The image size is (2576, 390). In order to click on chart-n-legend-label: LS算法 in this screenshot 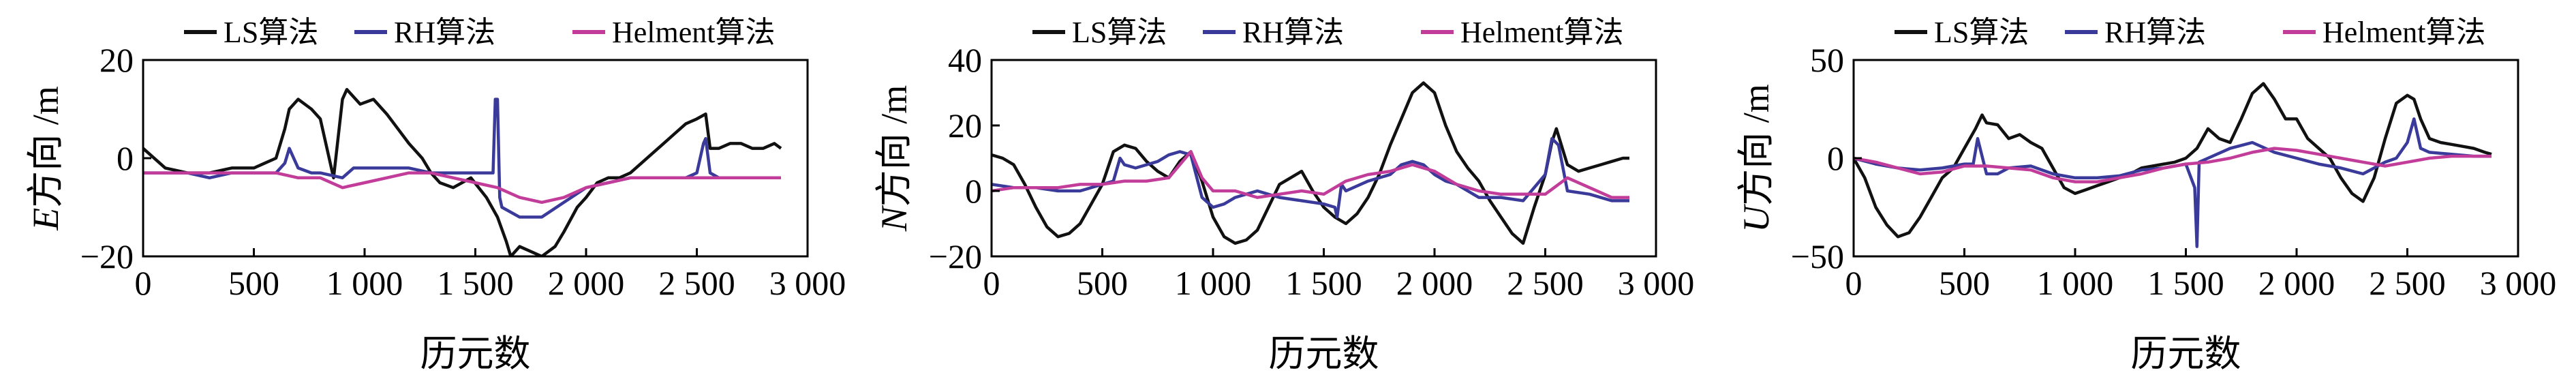, I will do `click(1119, 32)`.